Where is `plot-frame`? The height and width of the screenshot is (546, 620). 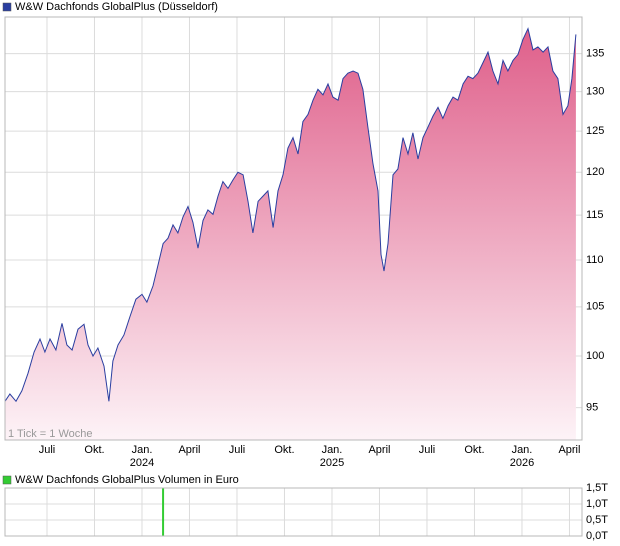
plot-frame is located at coordinates (293, 512).